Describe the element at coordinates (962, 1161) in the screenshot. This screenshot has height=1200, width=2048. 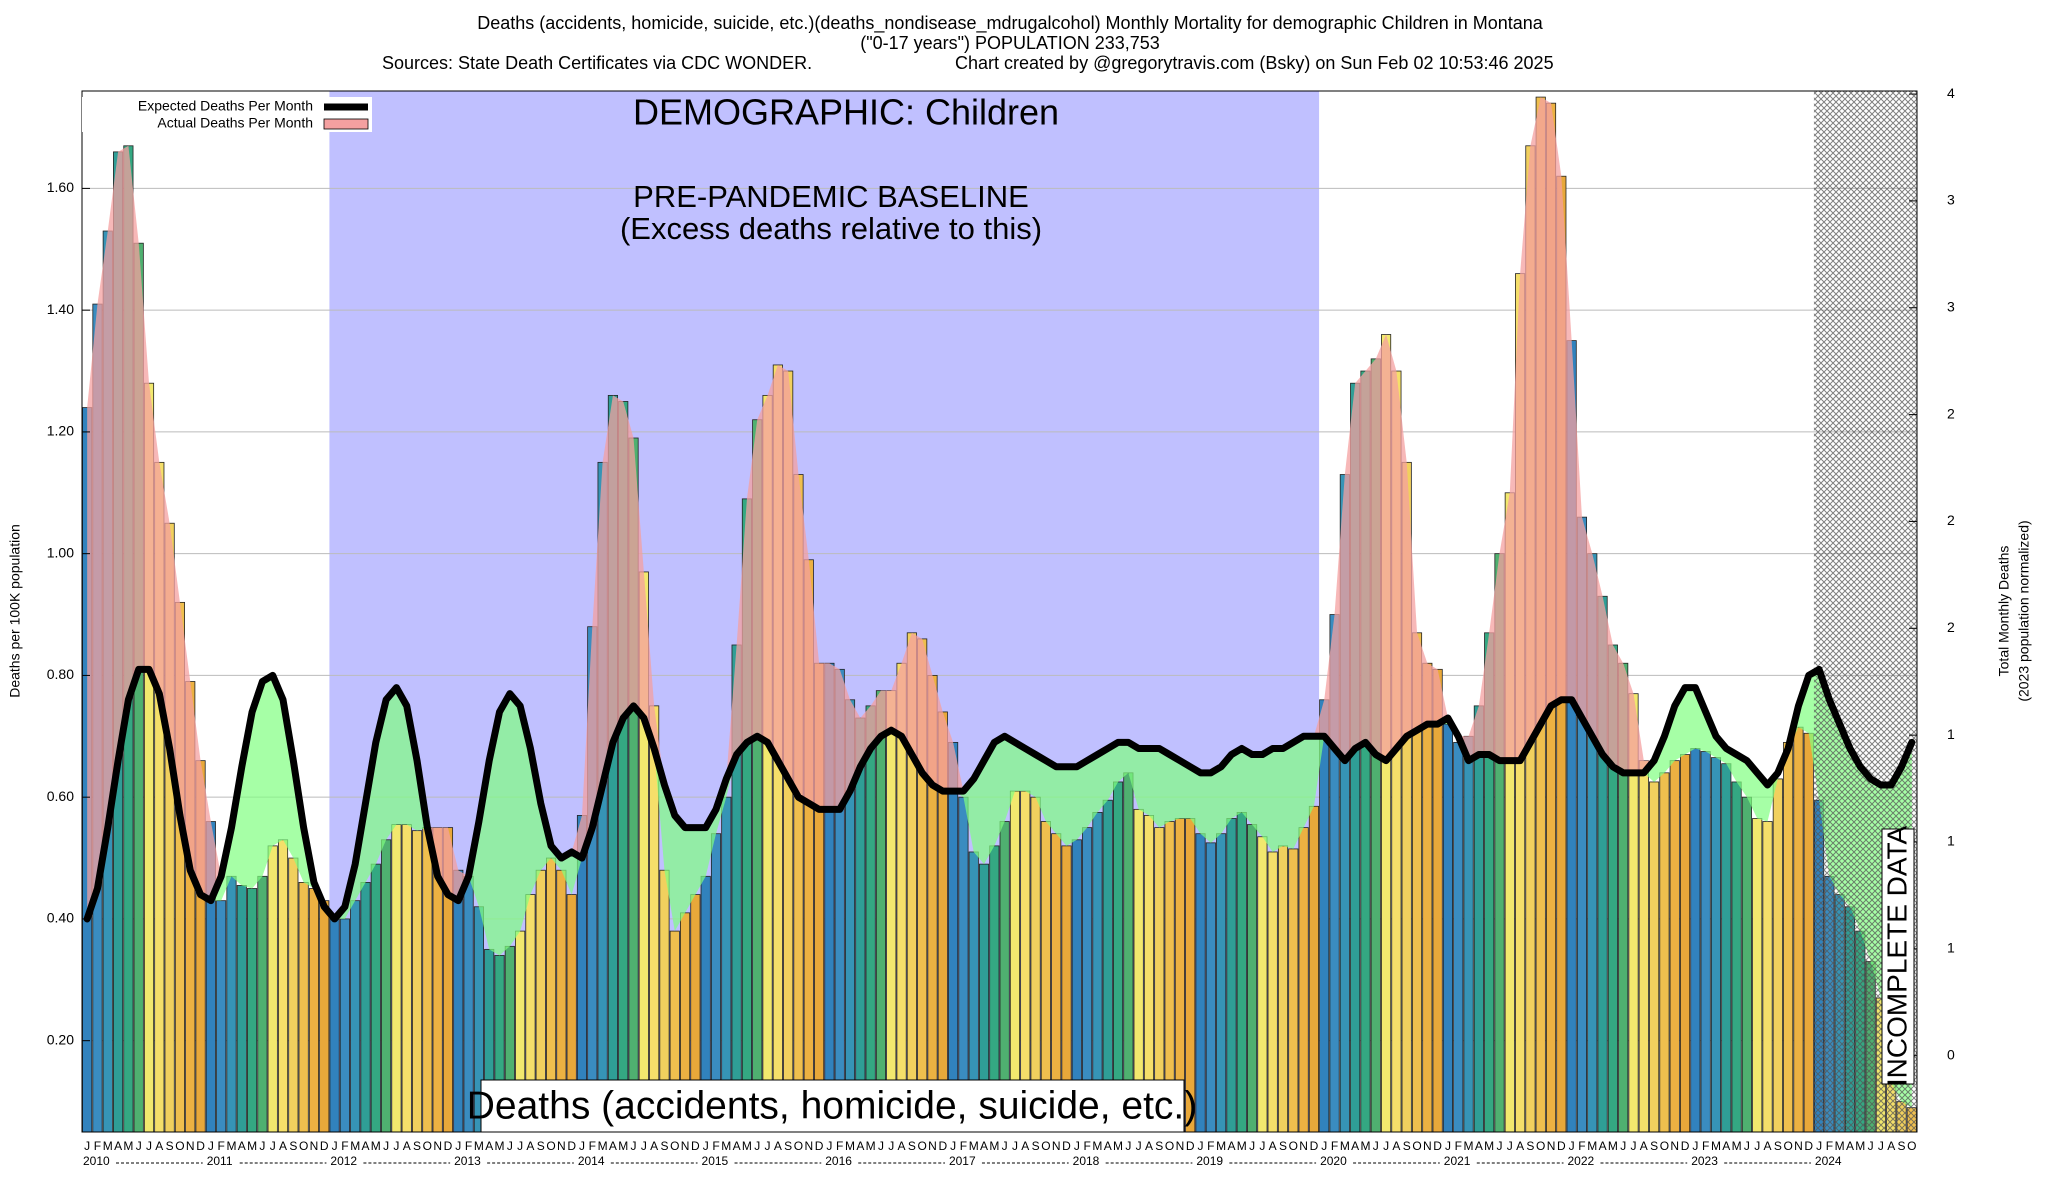
I see `year-label: 2017` at that location.